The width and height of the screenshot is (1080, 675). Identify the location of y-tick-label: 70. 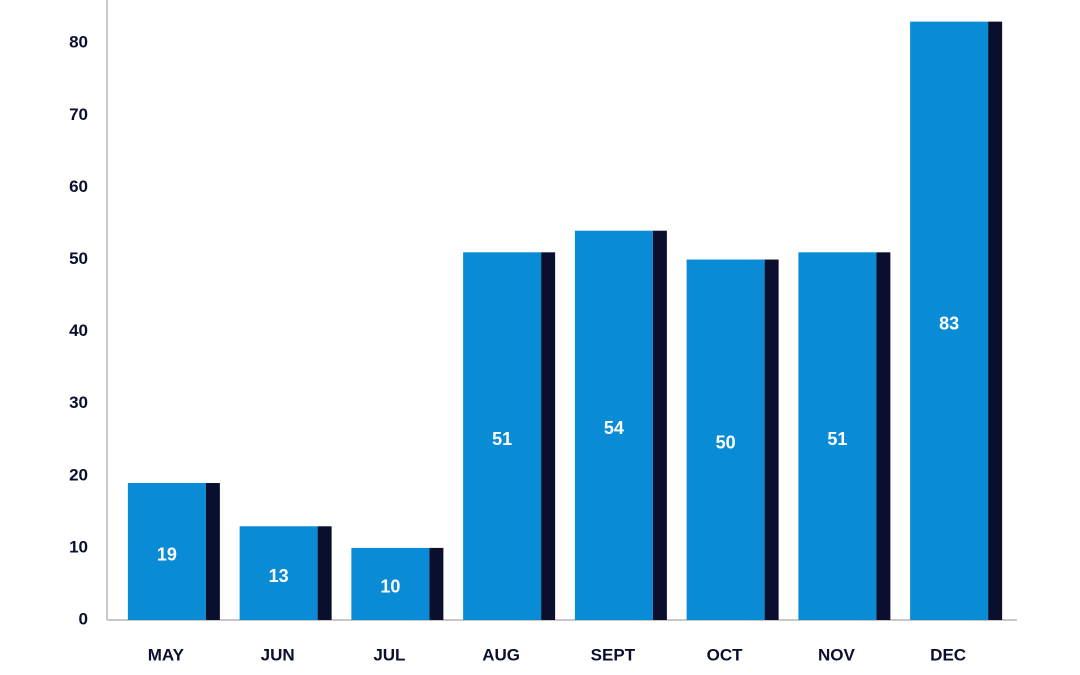
(78, 114).